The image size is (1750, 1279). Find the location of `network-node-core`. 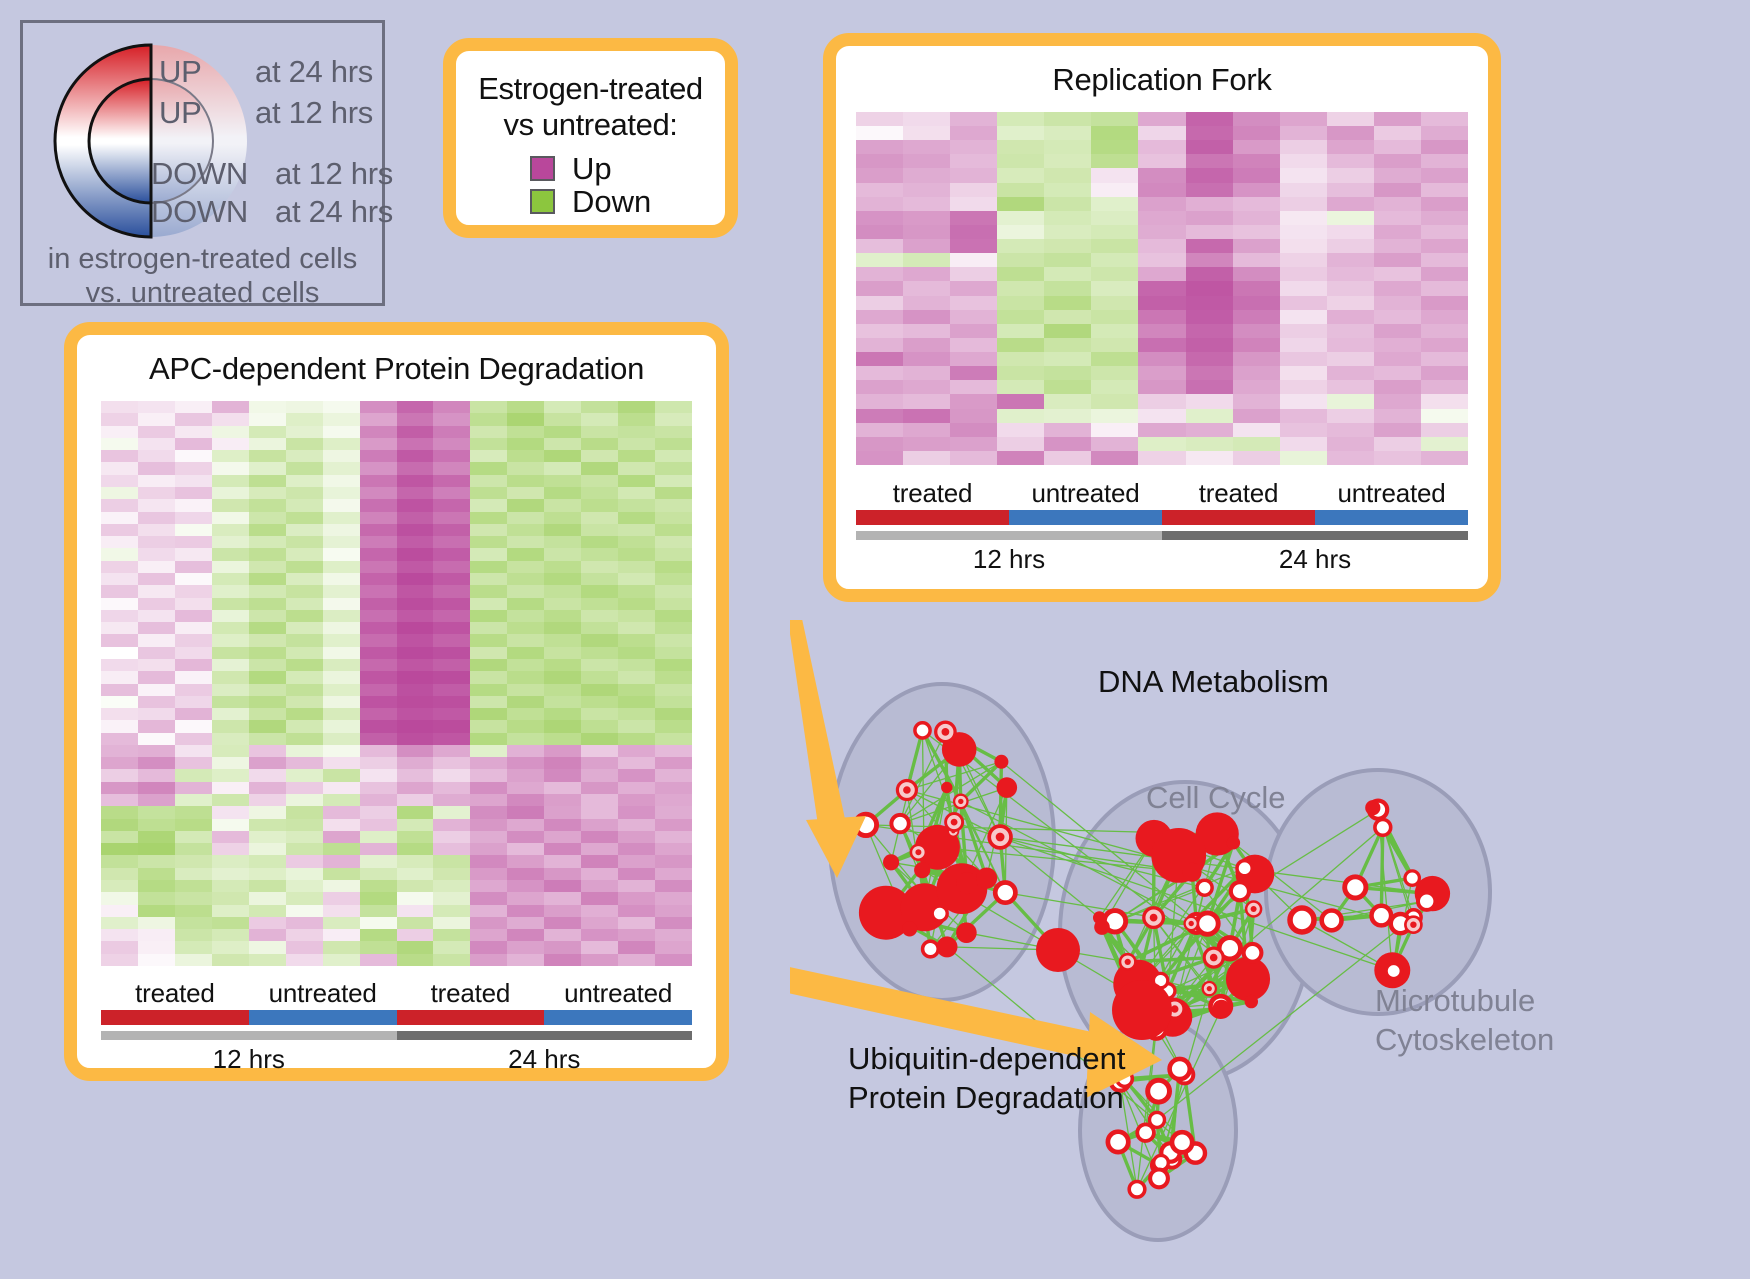

network-node-core is located at coordinates (954, 822).